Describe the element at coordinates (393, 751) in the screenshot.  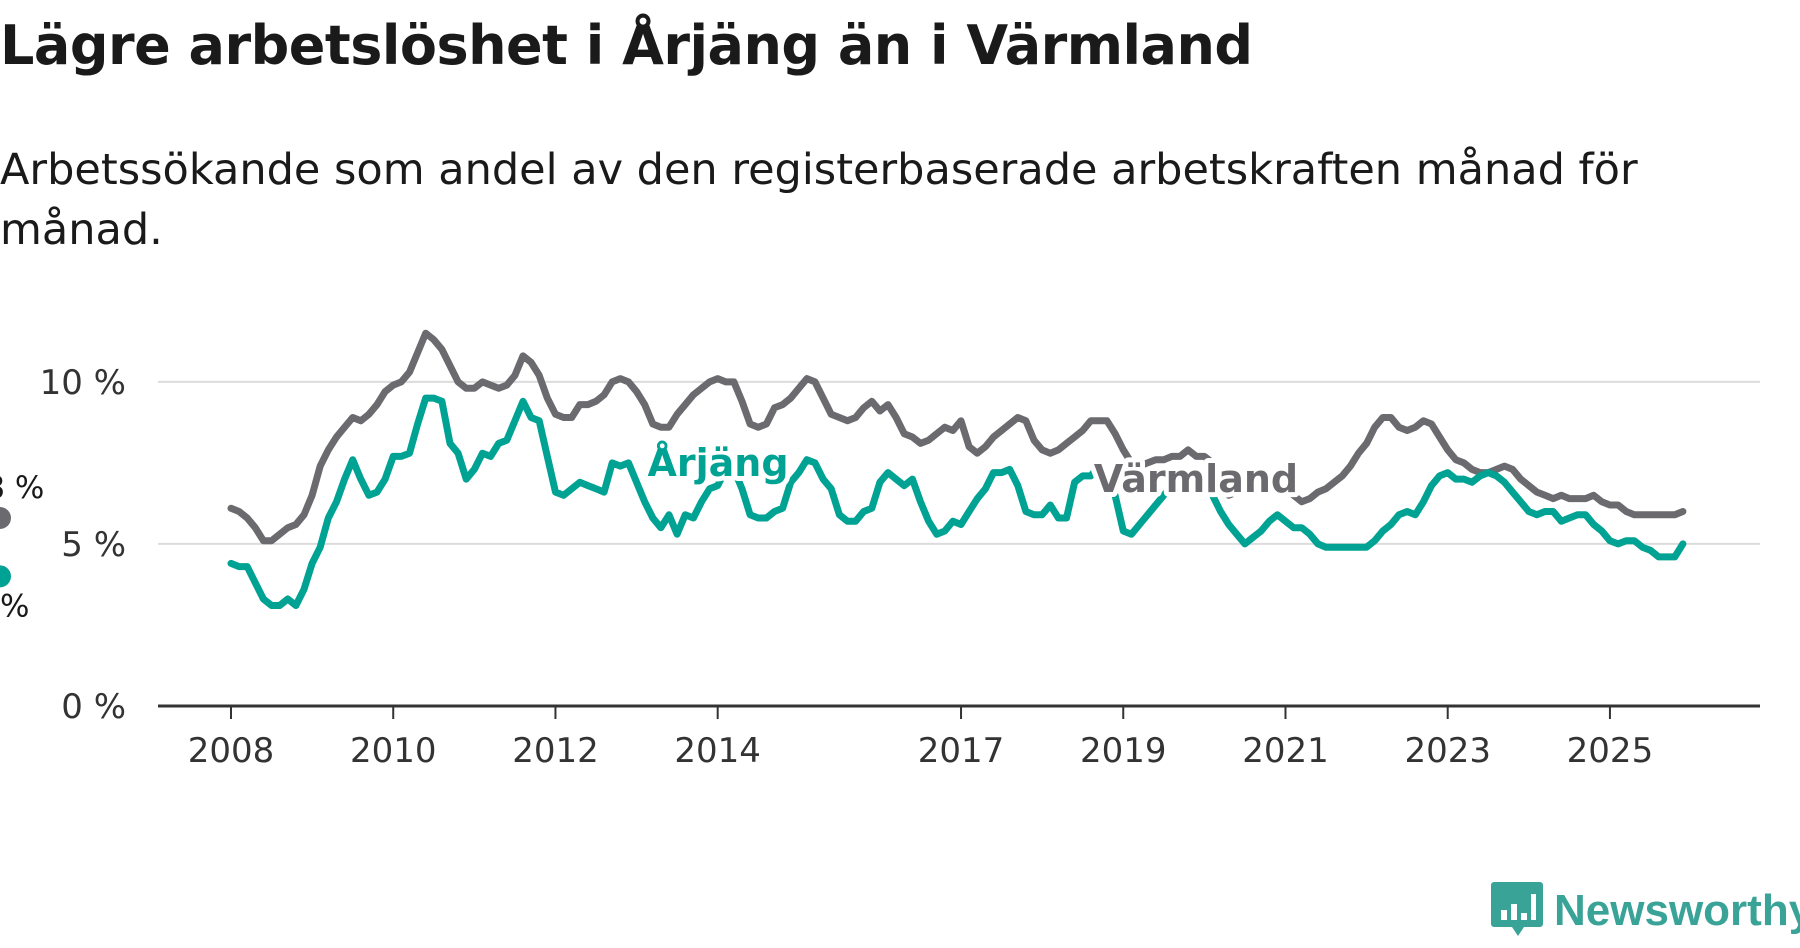
I see `x-tick-label: 2010` at that location.